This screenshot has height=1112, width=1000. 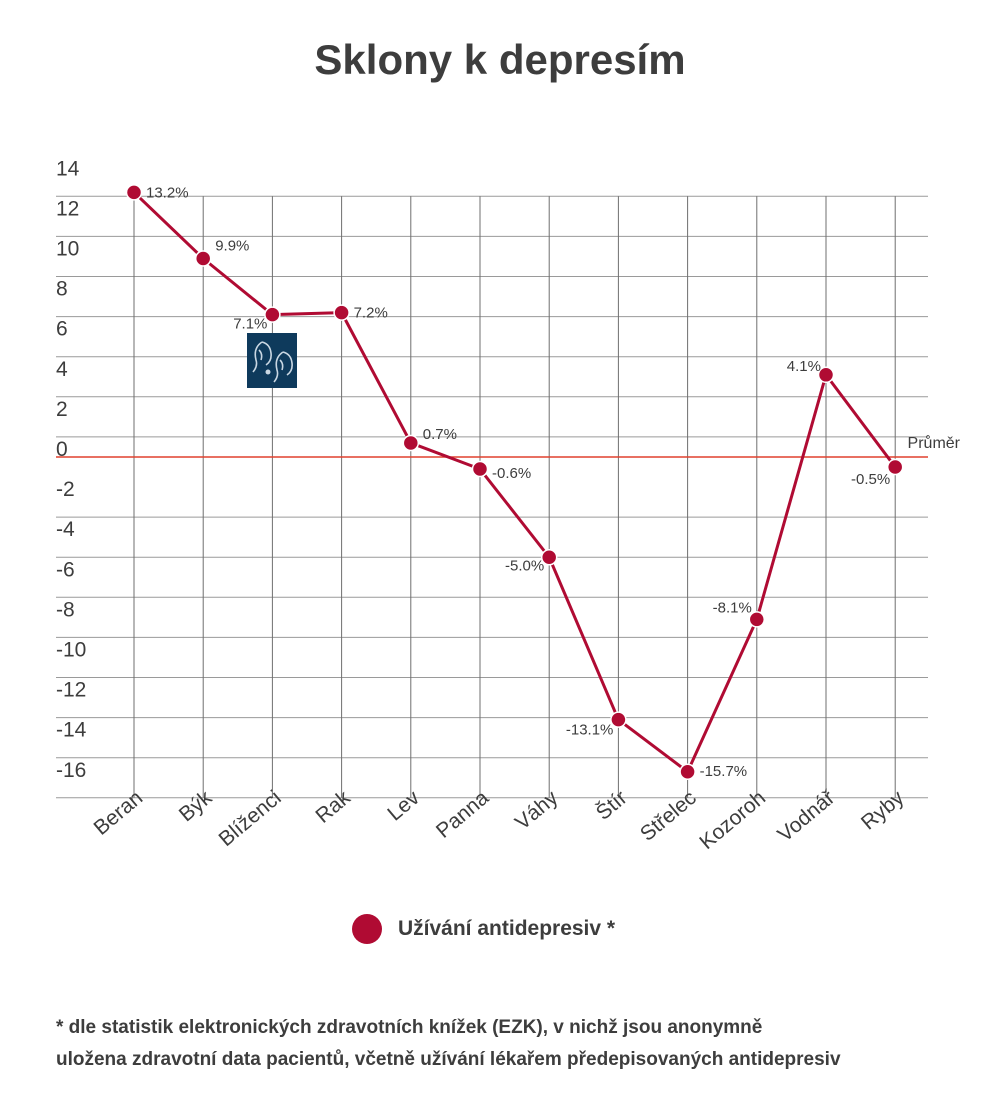 I want to click on x-tick-label: Ryby, so click(x=883, y=810).